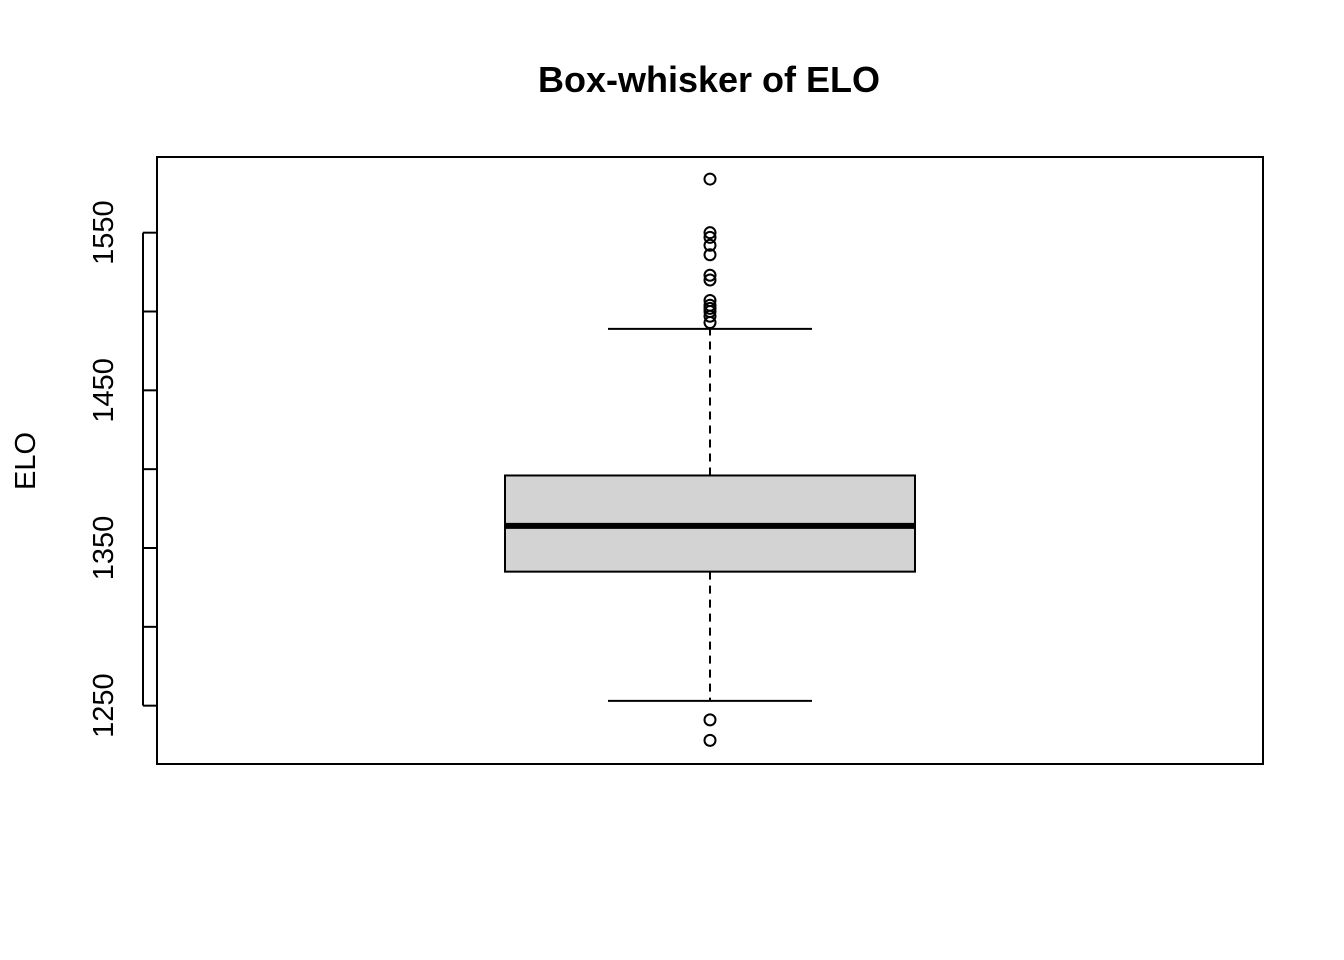 This screenshot has width=1344, height=960. I want to click on y-tick-label: 1350, so click(104, 548).